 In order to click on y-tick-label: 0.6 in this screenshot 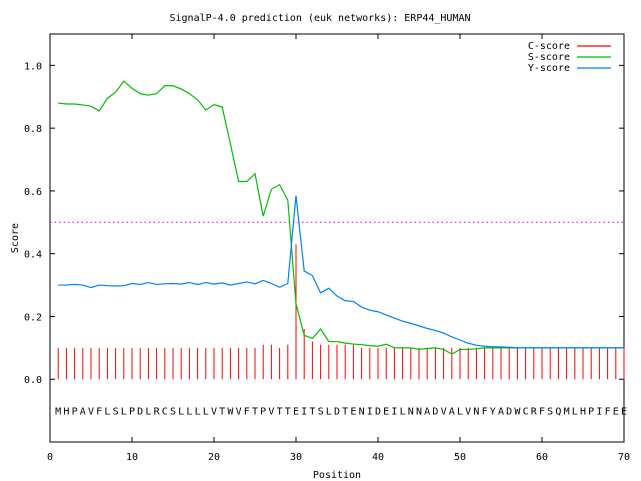, I will do `click(33, 192)`.